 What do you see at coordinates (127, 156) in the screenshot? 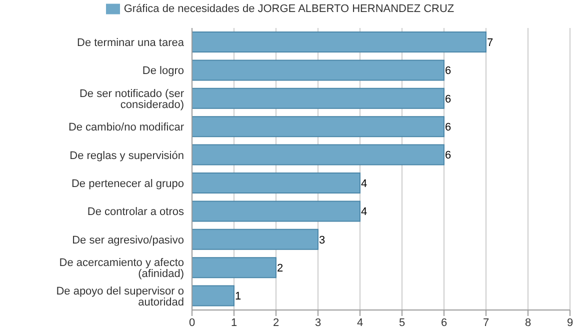
I see `y-tick-label: De reglas y supervisión` at bounding box center [127, 156].